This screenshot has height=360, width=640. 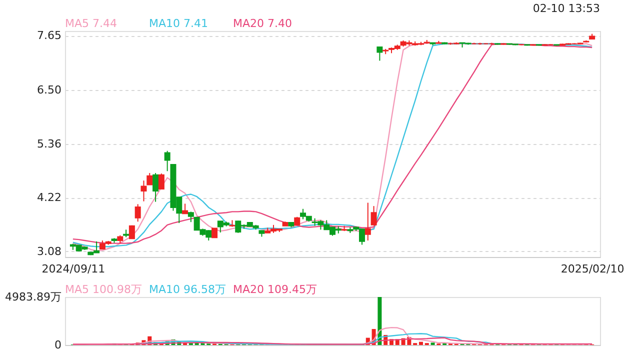 I want to click on y-tick-label: 0, so click(x=58, y=345).